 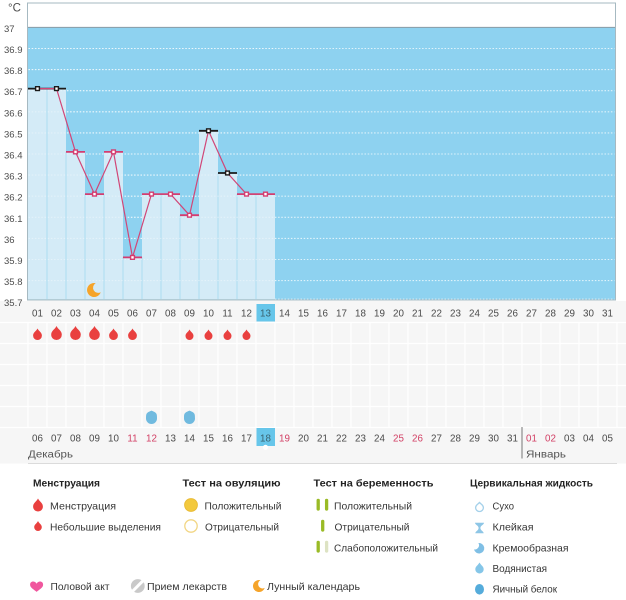 I want to click on svg-text: °C, so click(x=14, y=9).